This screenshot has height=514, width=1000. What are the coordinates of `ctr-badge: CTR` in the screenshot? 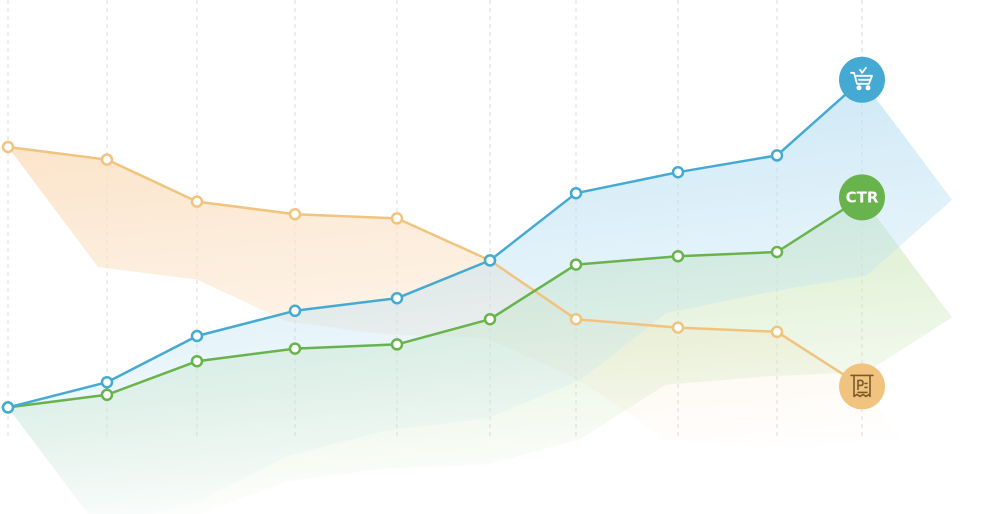 It's located at (862, 197).